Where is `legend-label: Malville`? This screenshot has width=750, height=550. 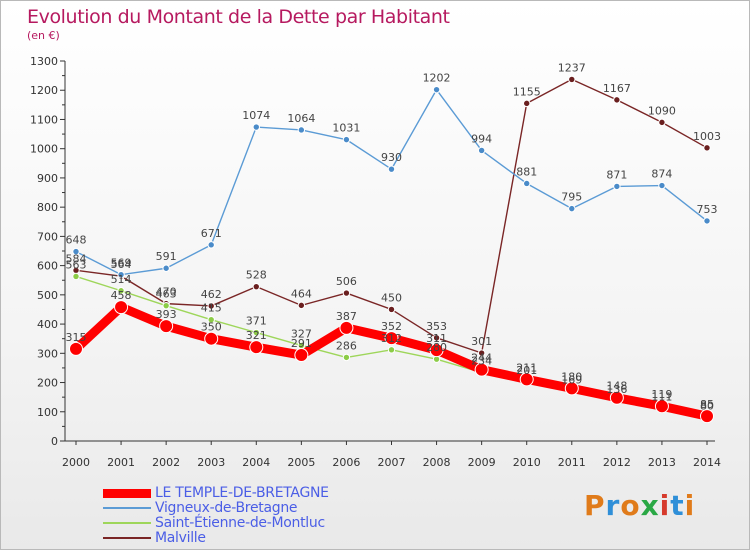
legend-label: Malville is located at coordinates (180, 538).